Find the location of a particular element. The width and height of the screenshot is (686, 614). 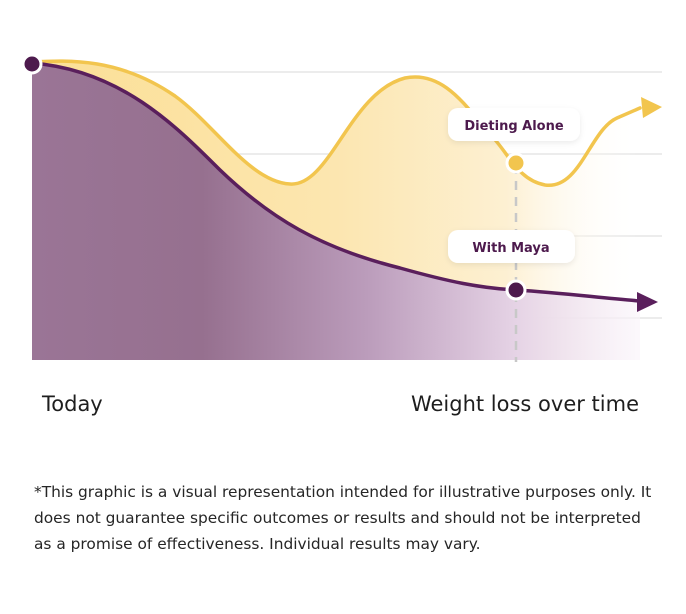

dieting-alone-label: Dieting Alone is located at coordinates (514, 126).